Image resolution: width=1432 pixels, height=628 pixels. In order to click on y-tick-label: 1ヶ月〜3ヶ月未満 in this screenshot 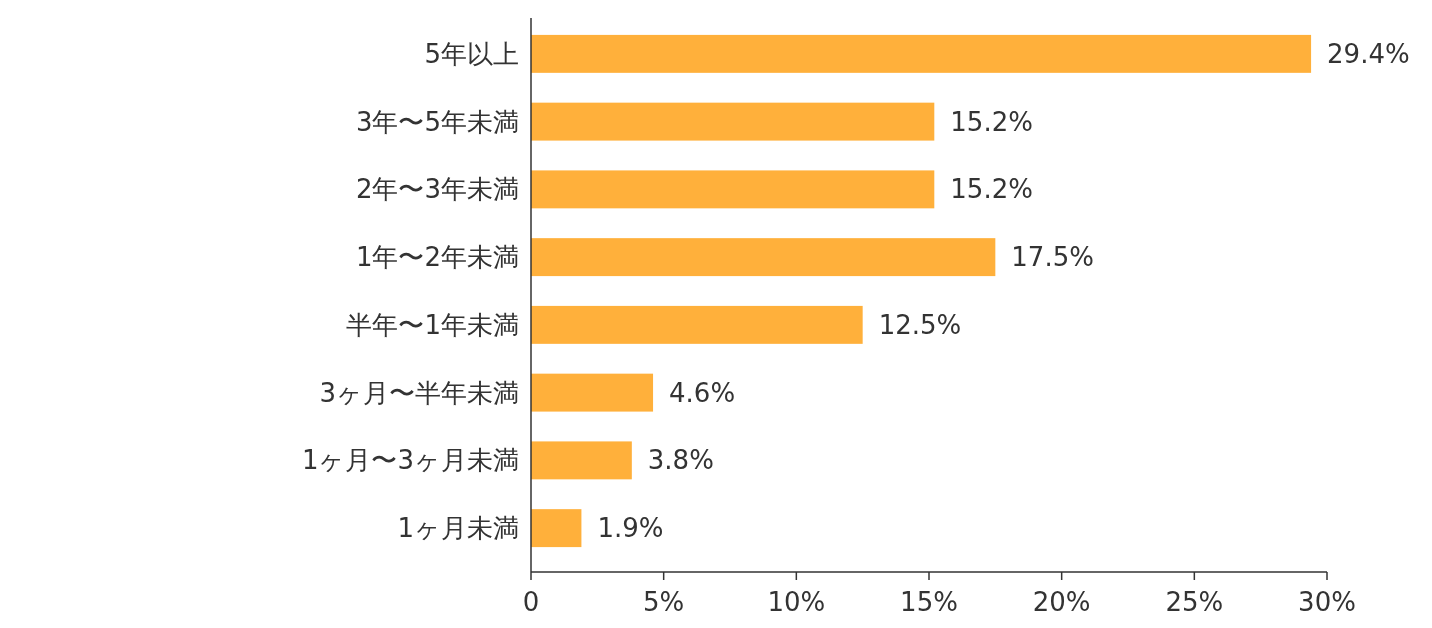, I will do `click(410, 460)`.